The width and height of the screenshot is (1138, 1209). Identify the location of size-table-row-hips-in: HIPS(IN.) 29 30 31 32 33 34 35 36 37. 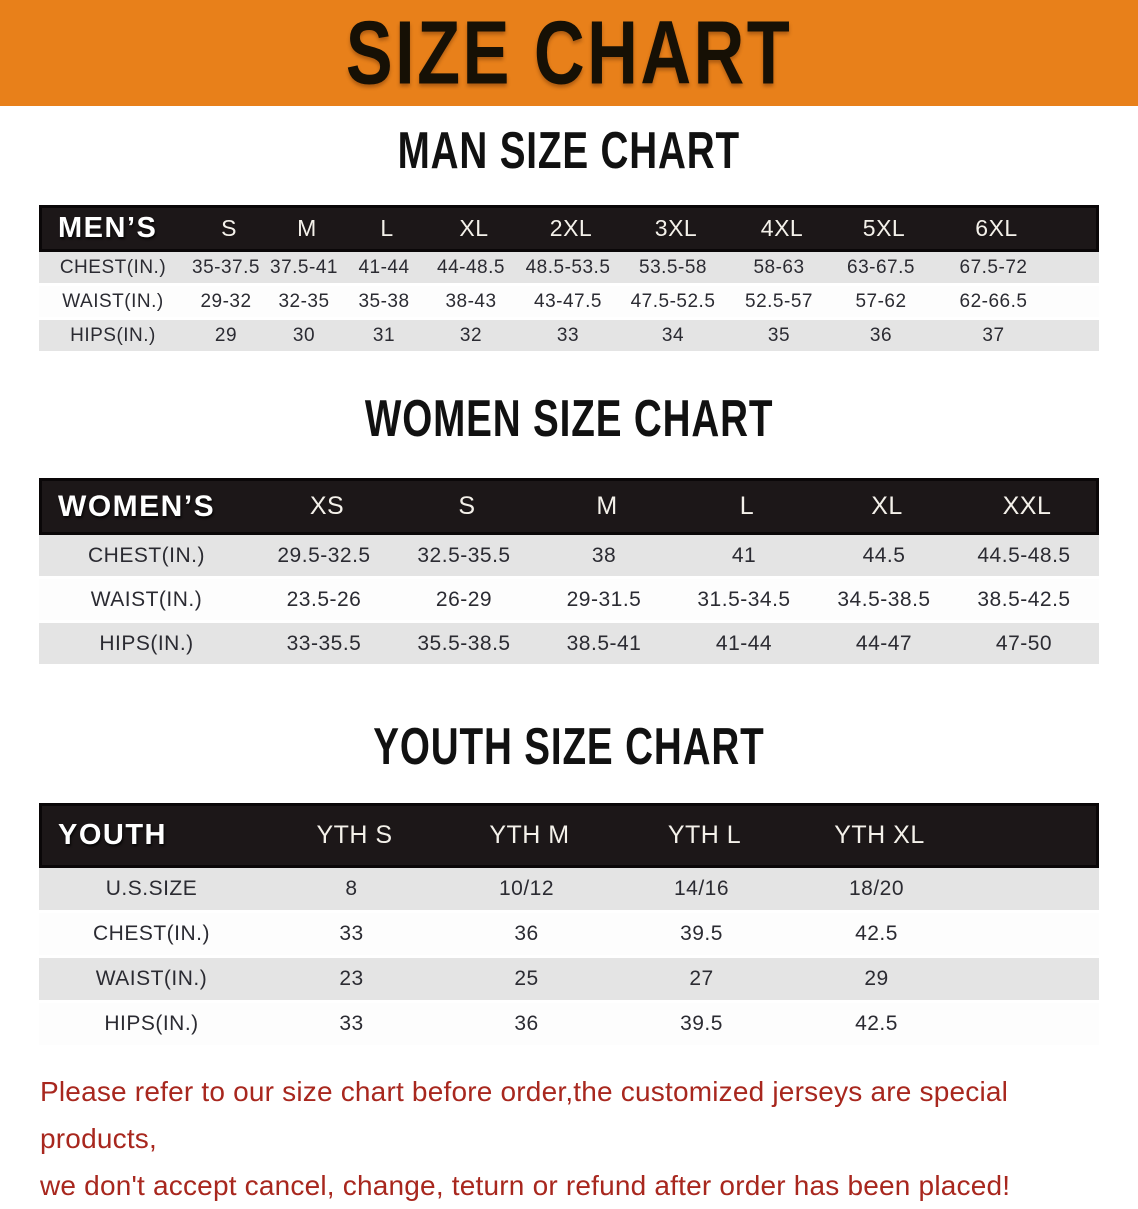
(569, 337).